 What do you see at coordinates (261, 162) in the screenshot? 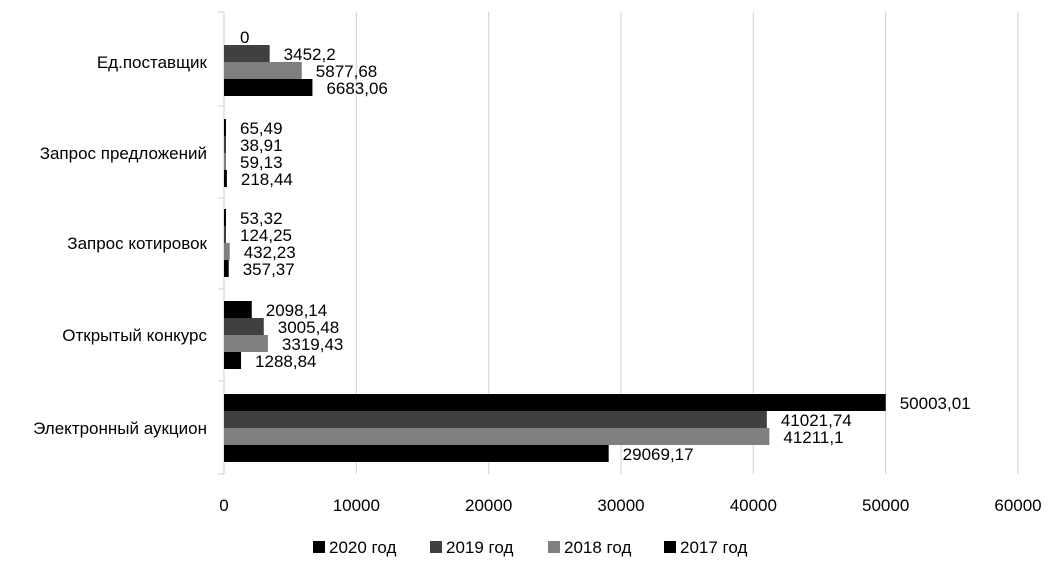
I see `data-label: 59,13` at bounding box center [261, 162].